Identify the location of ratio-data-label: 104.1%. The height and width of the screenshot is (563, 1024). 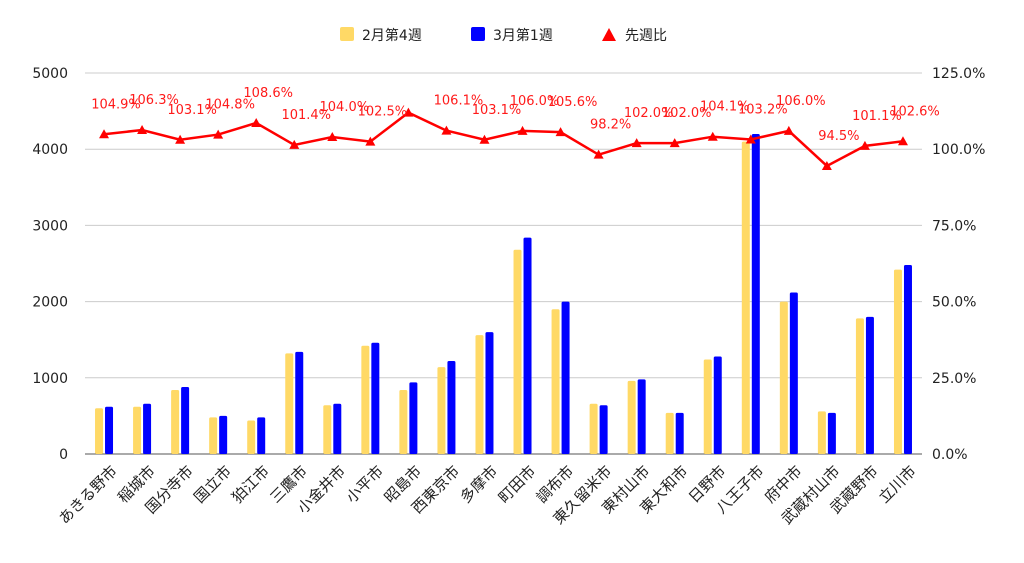
(725, 107).